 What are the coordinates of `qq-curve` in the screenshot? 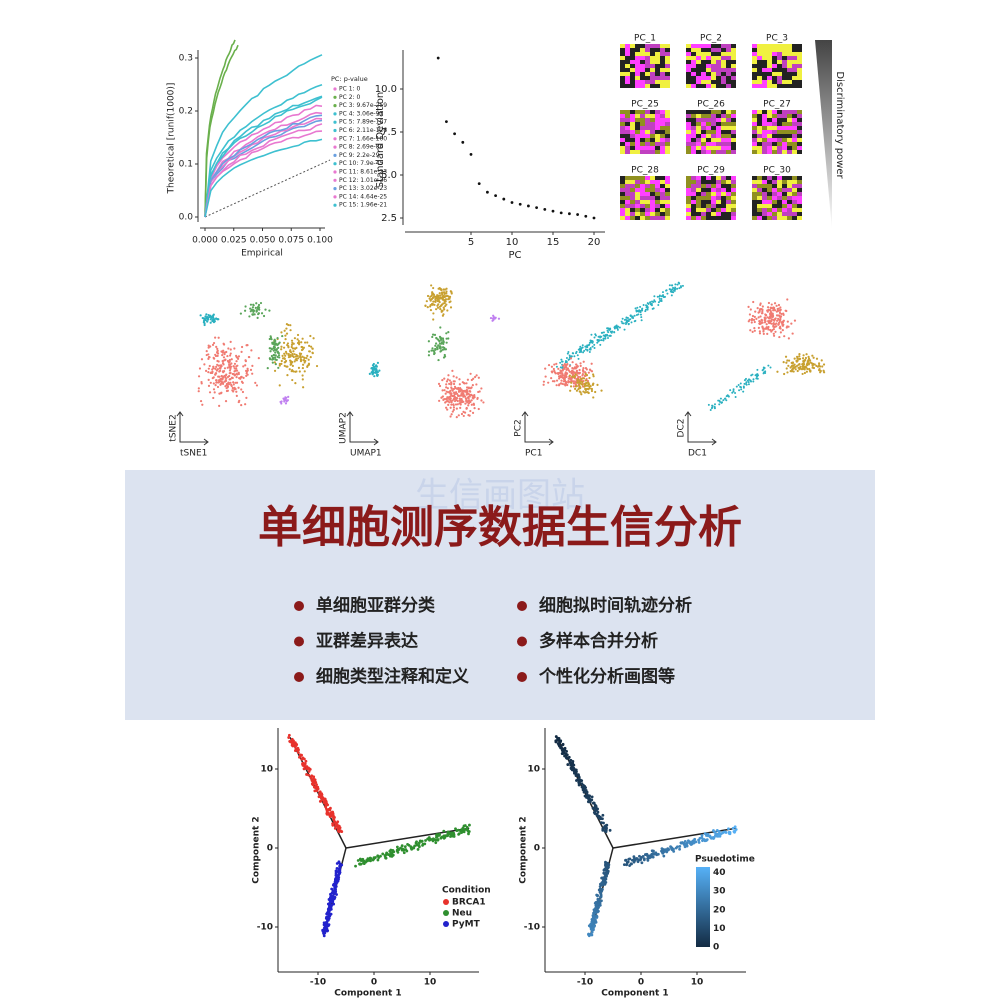 It's located at (263, 164).